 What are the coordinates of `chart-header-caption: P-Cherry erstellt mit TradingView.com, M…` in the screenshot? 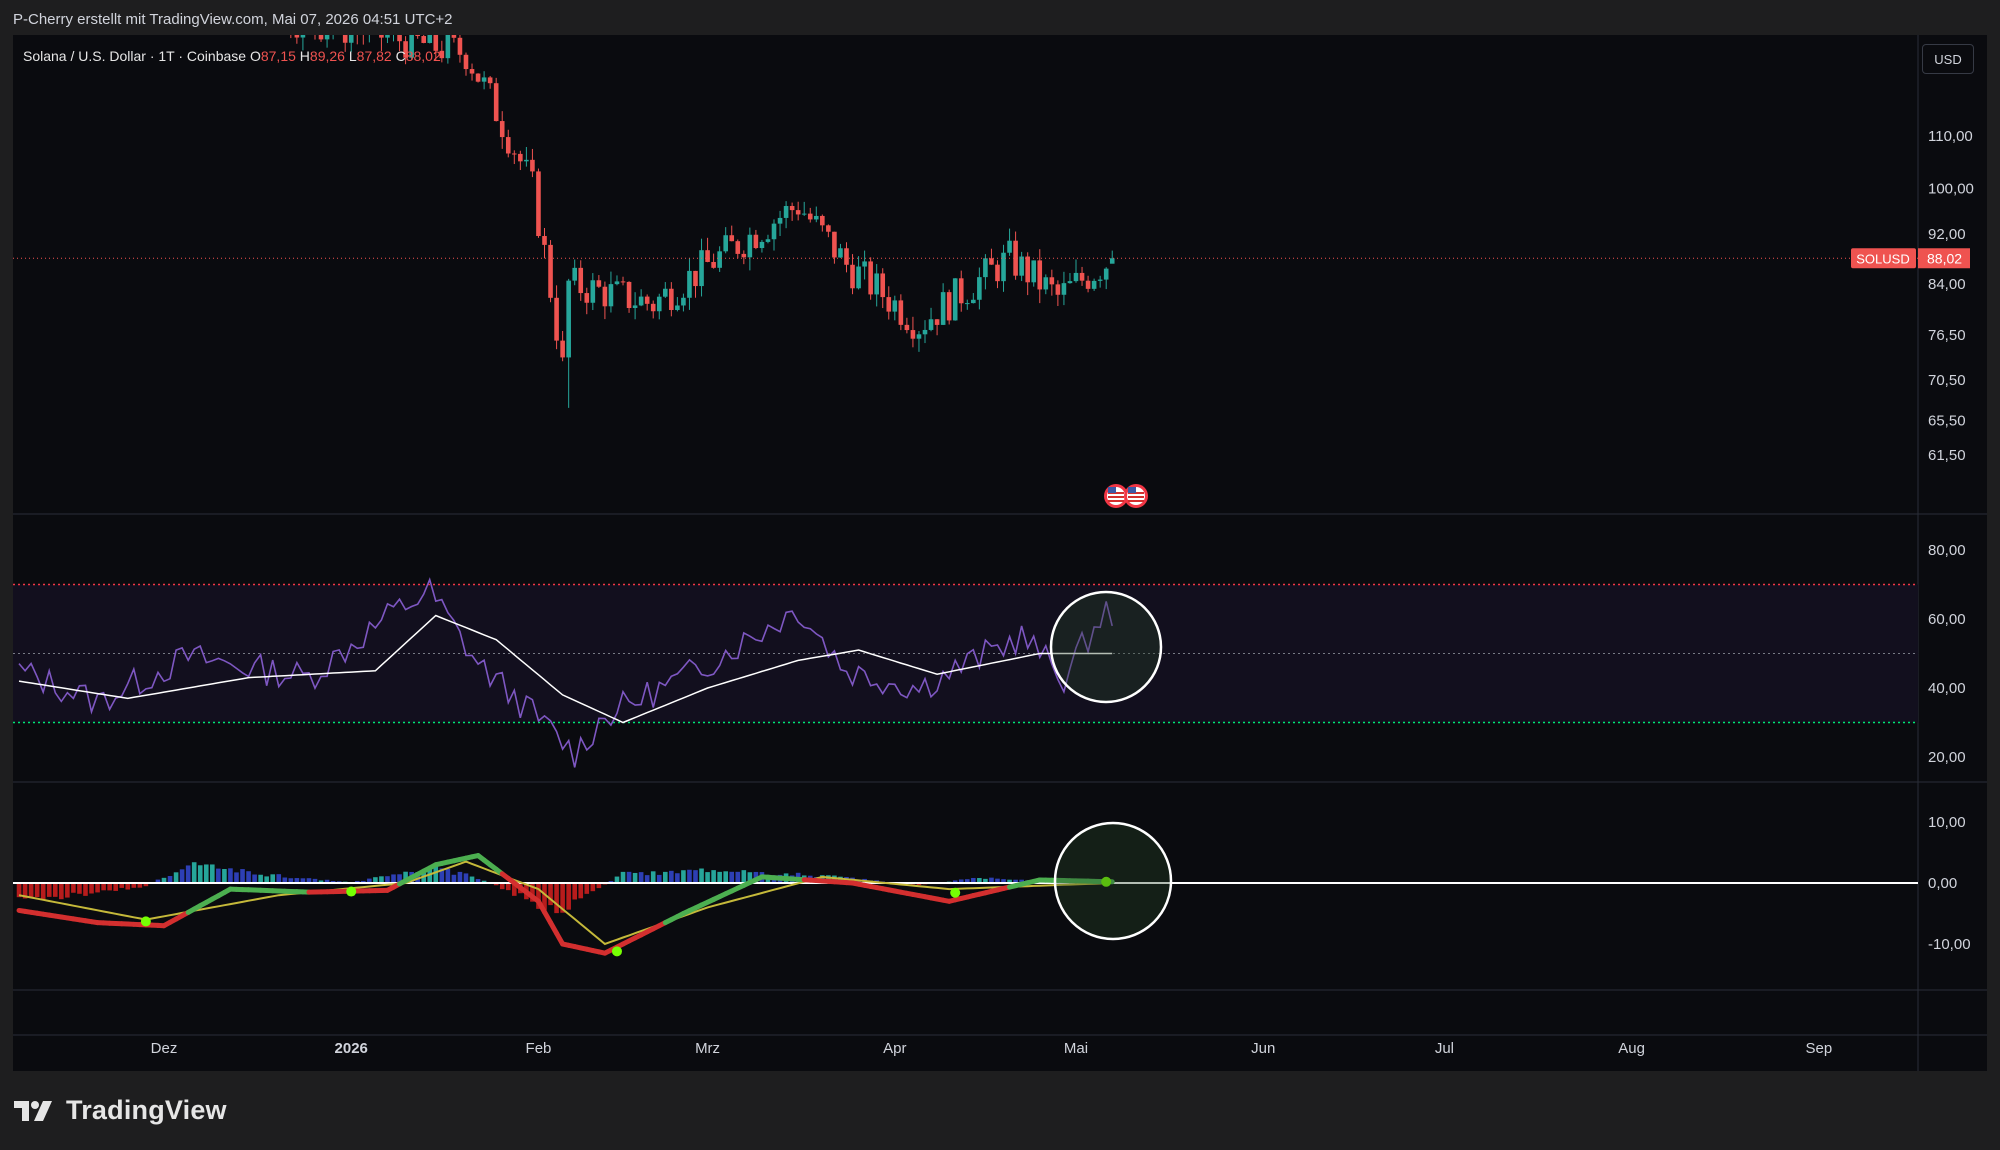 It's located at (233, 19).